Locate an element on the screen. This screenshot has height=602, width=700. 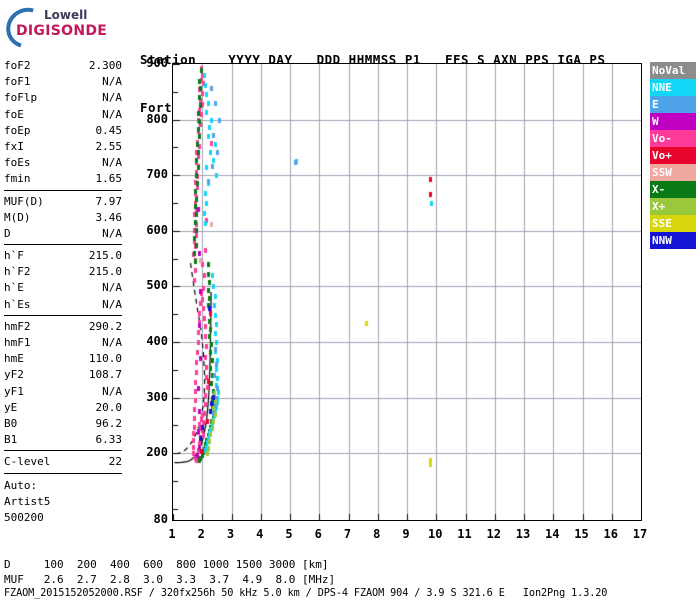
y-tick-label: 80 is located at coordinates (160, 519).